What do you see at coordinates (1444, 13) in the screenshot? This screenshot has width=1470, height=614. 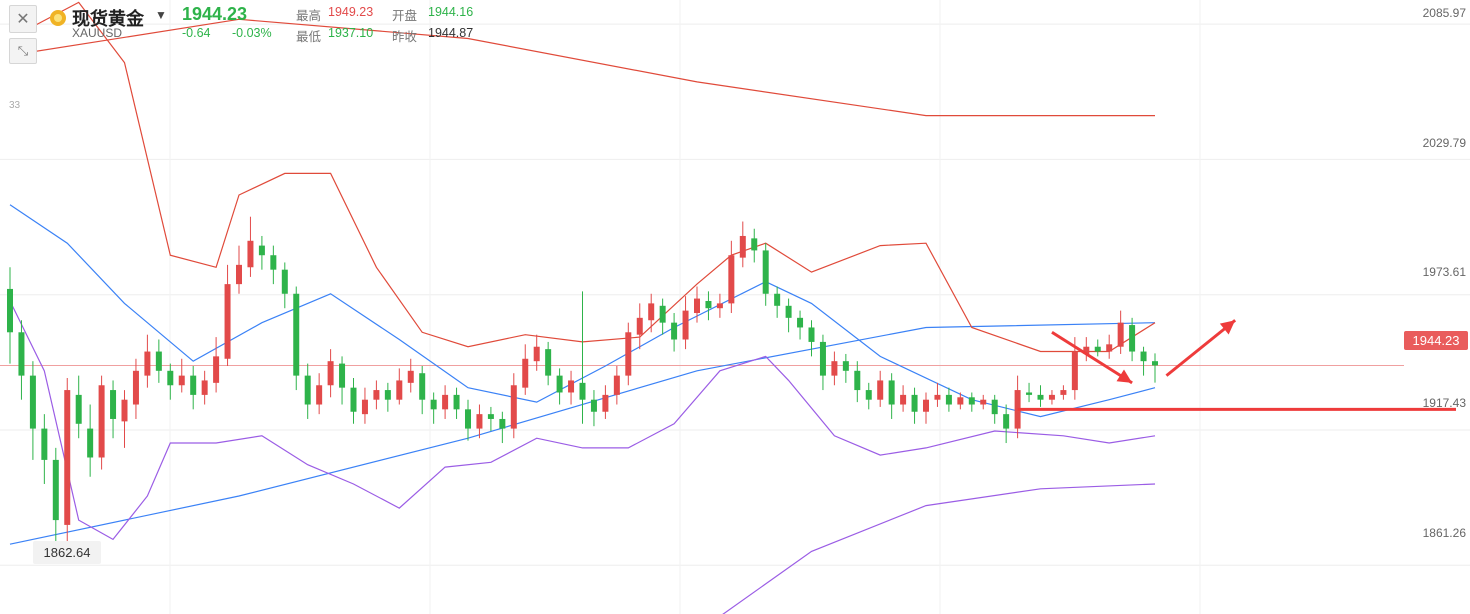 I see `y-tick-label: 2085.97` at bounding box center [1444, 13].